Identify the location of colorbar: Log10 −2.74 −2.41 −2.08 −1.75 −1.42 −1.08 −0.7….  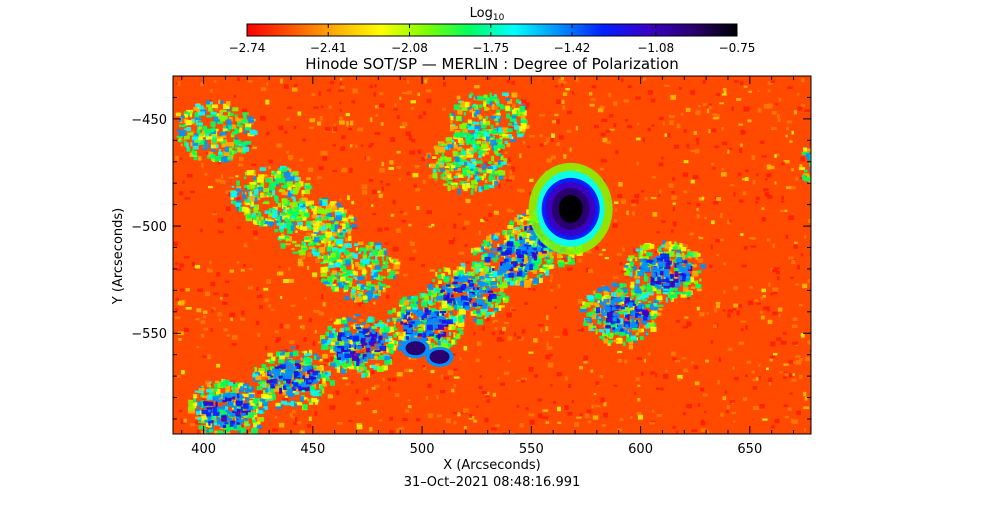
(492, 30).